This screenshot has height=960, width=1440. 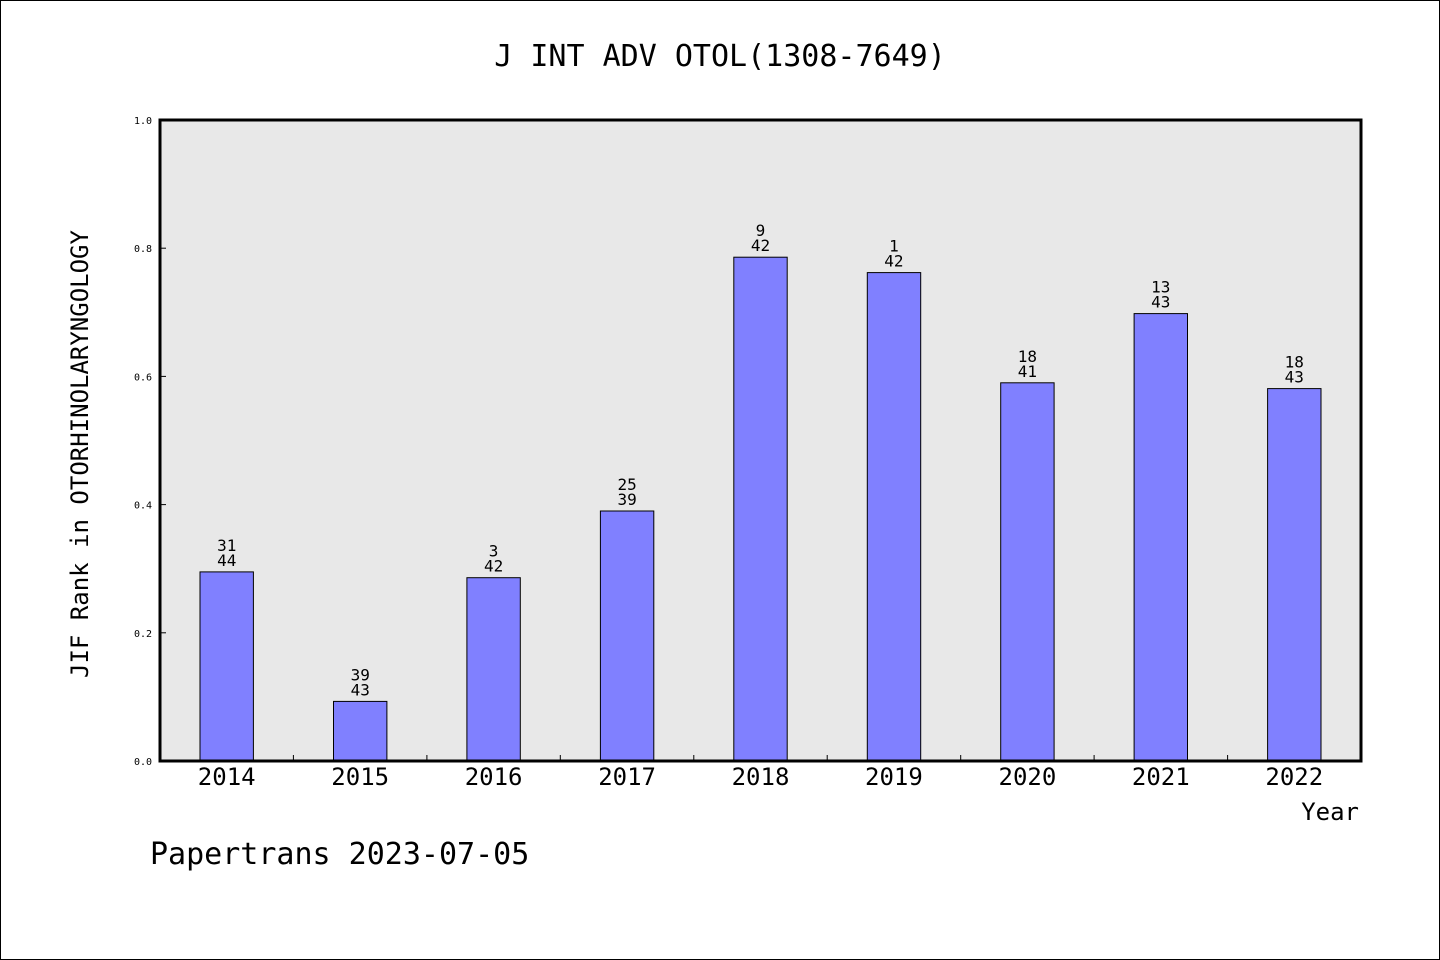 I want to click on bar-label-rank-2019: 1, so click(x=894, y=246).